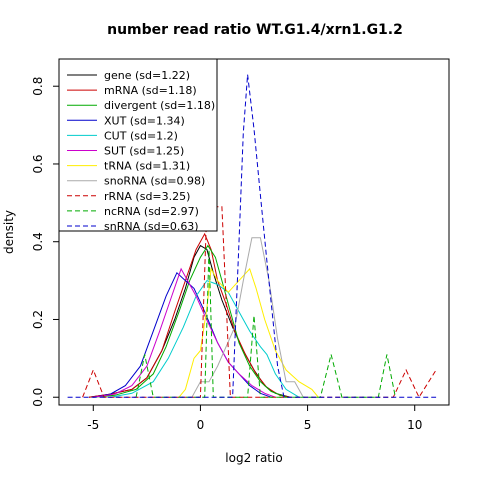 Image resolution: width=480 pixels, height=480 pixels. Describe the element at coordinates (154, 181) in the screenshot. I see `legend-label-7: snoRNA (sd=0.98)` at that location.